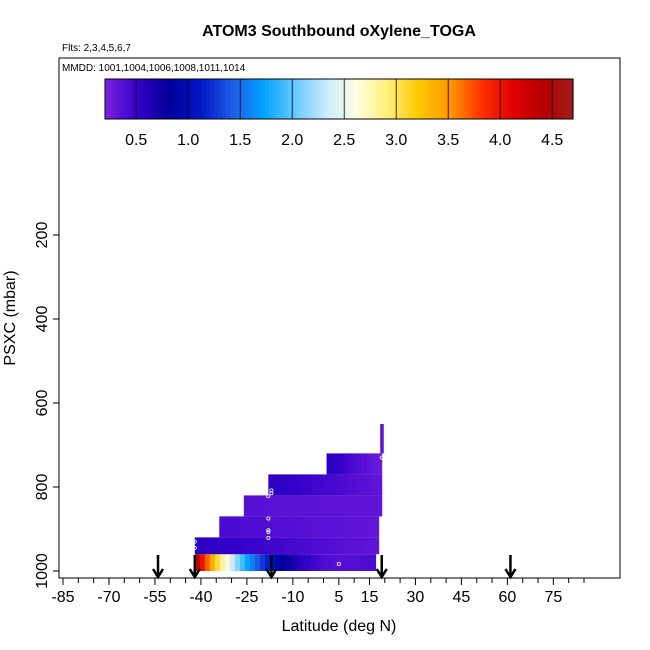 The image size is (650, 650). What do you see at coordinates (42, 403) in the screenshot?
I see `y-tick-label: 600` at bounding box center [42, 403].